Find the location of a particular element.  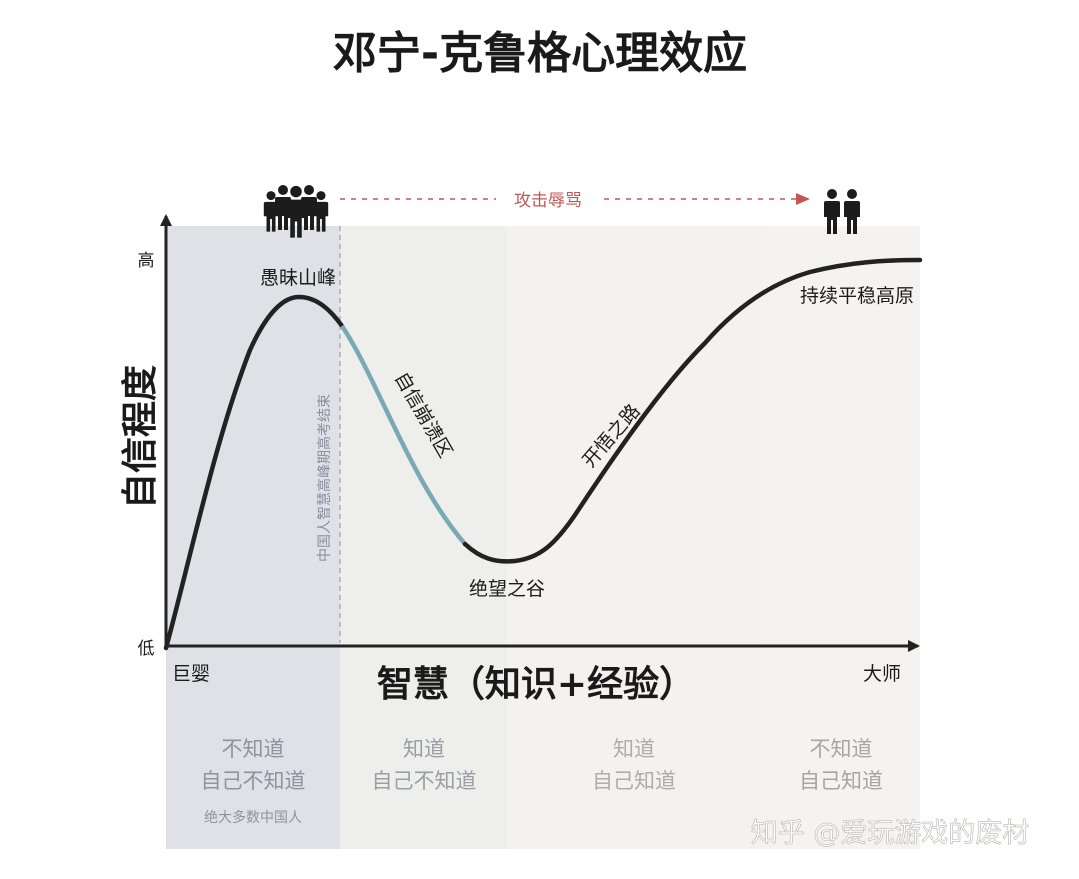

stage-3-line-1: 知道 is located at coordinates (634, 749).